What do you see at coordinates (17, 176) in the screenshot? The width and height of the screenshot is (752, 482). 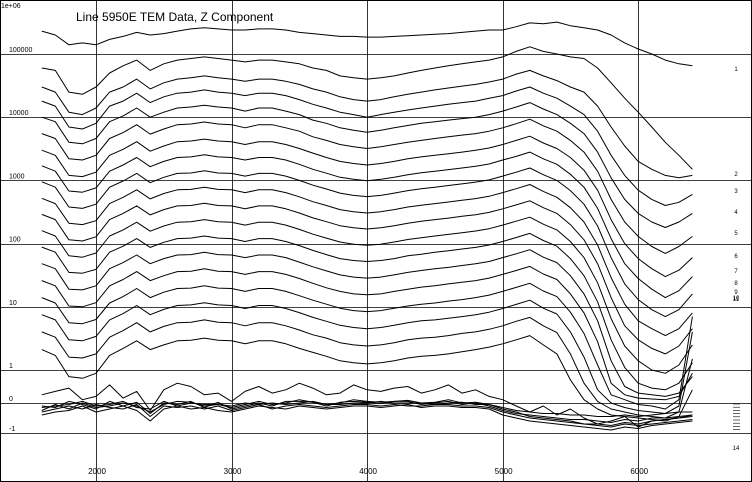 I see `y-tick-label: 1000` at bounding box center [17, 176].